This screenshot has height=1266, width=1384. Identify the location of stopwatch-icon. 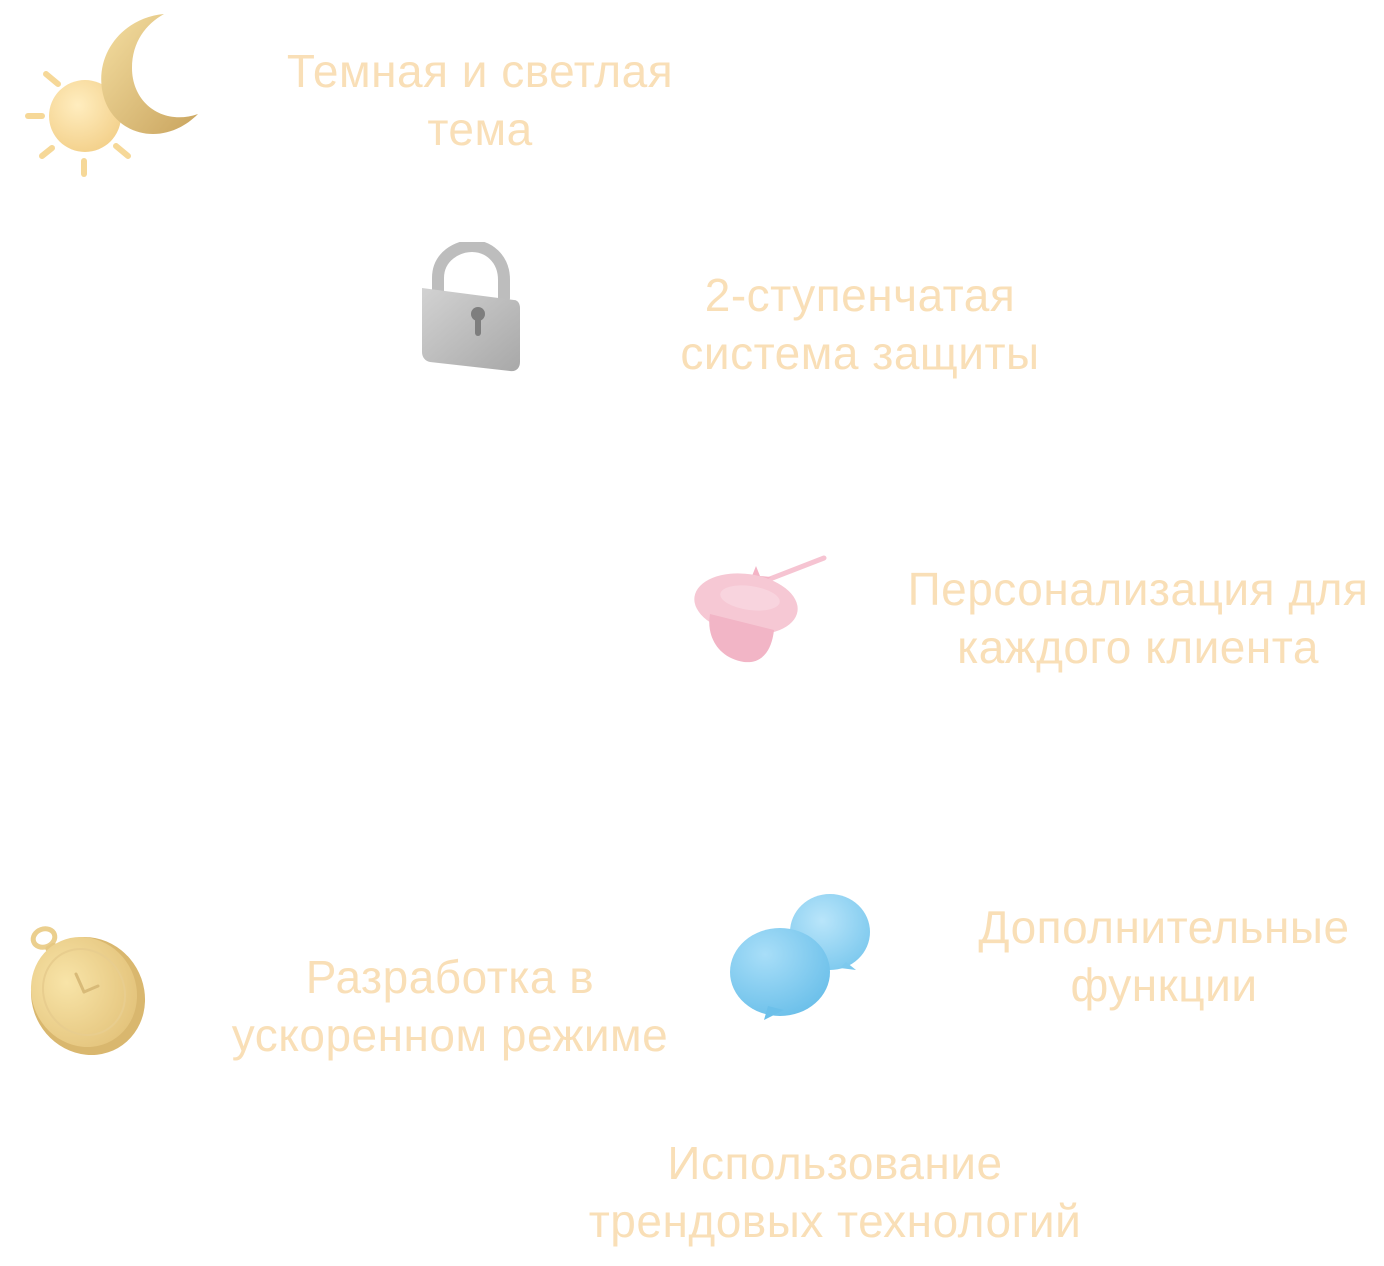
(89, 991).